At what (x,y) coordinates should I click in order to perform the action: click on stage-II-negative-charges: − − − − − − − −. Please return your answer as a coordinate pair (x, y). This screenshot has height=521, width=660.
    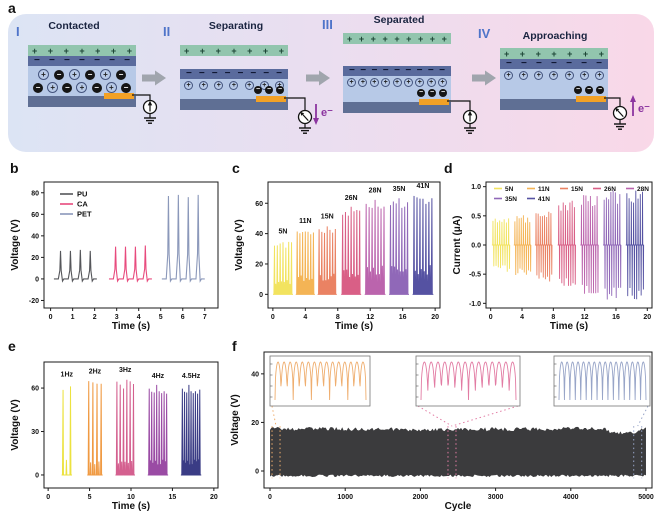
    Looking at the image, I should click on (234, 73).